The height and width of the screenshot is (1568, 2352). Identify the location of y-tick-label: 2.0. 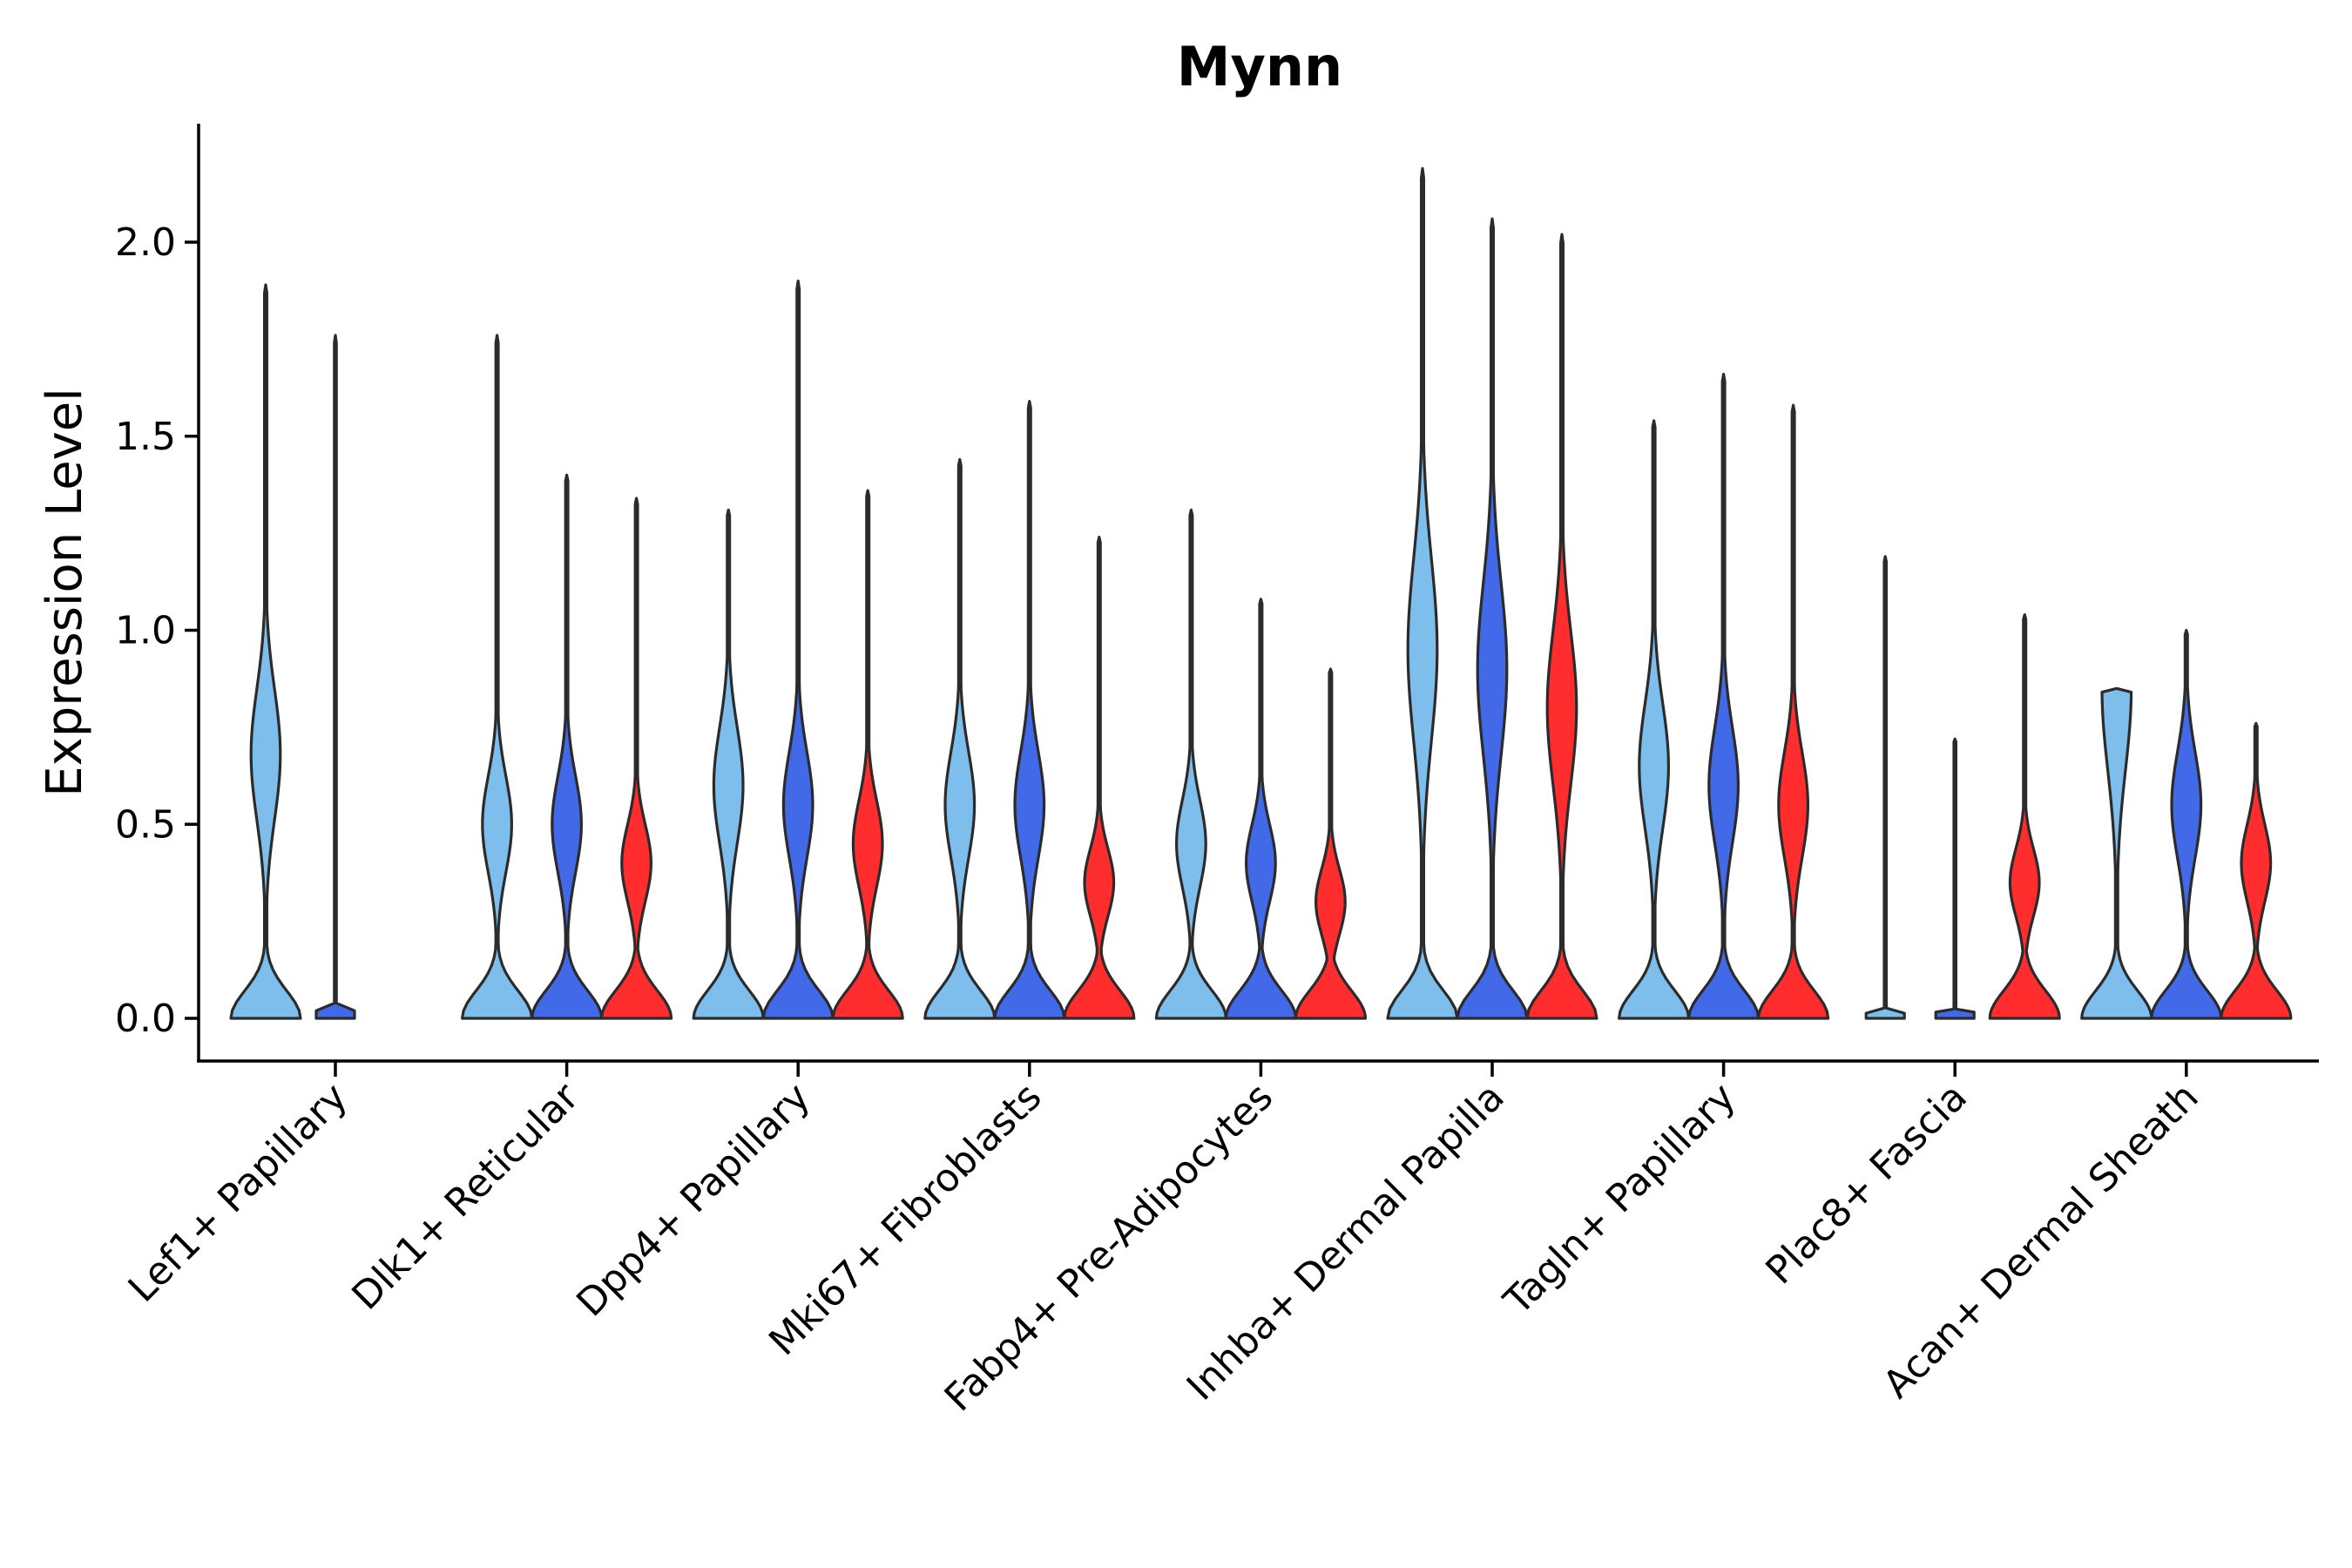
(145, 242).